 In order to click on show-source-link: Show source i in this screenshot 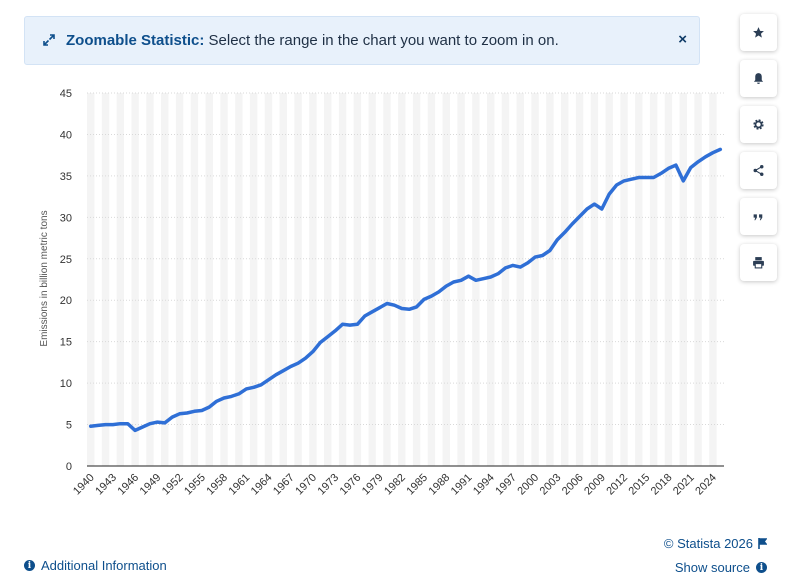, I will do `click(721, 567)`.